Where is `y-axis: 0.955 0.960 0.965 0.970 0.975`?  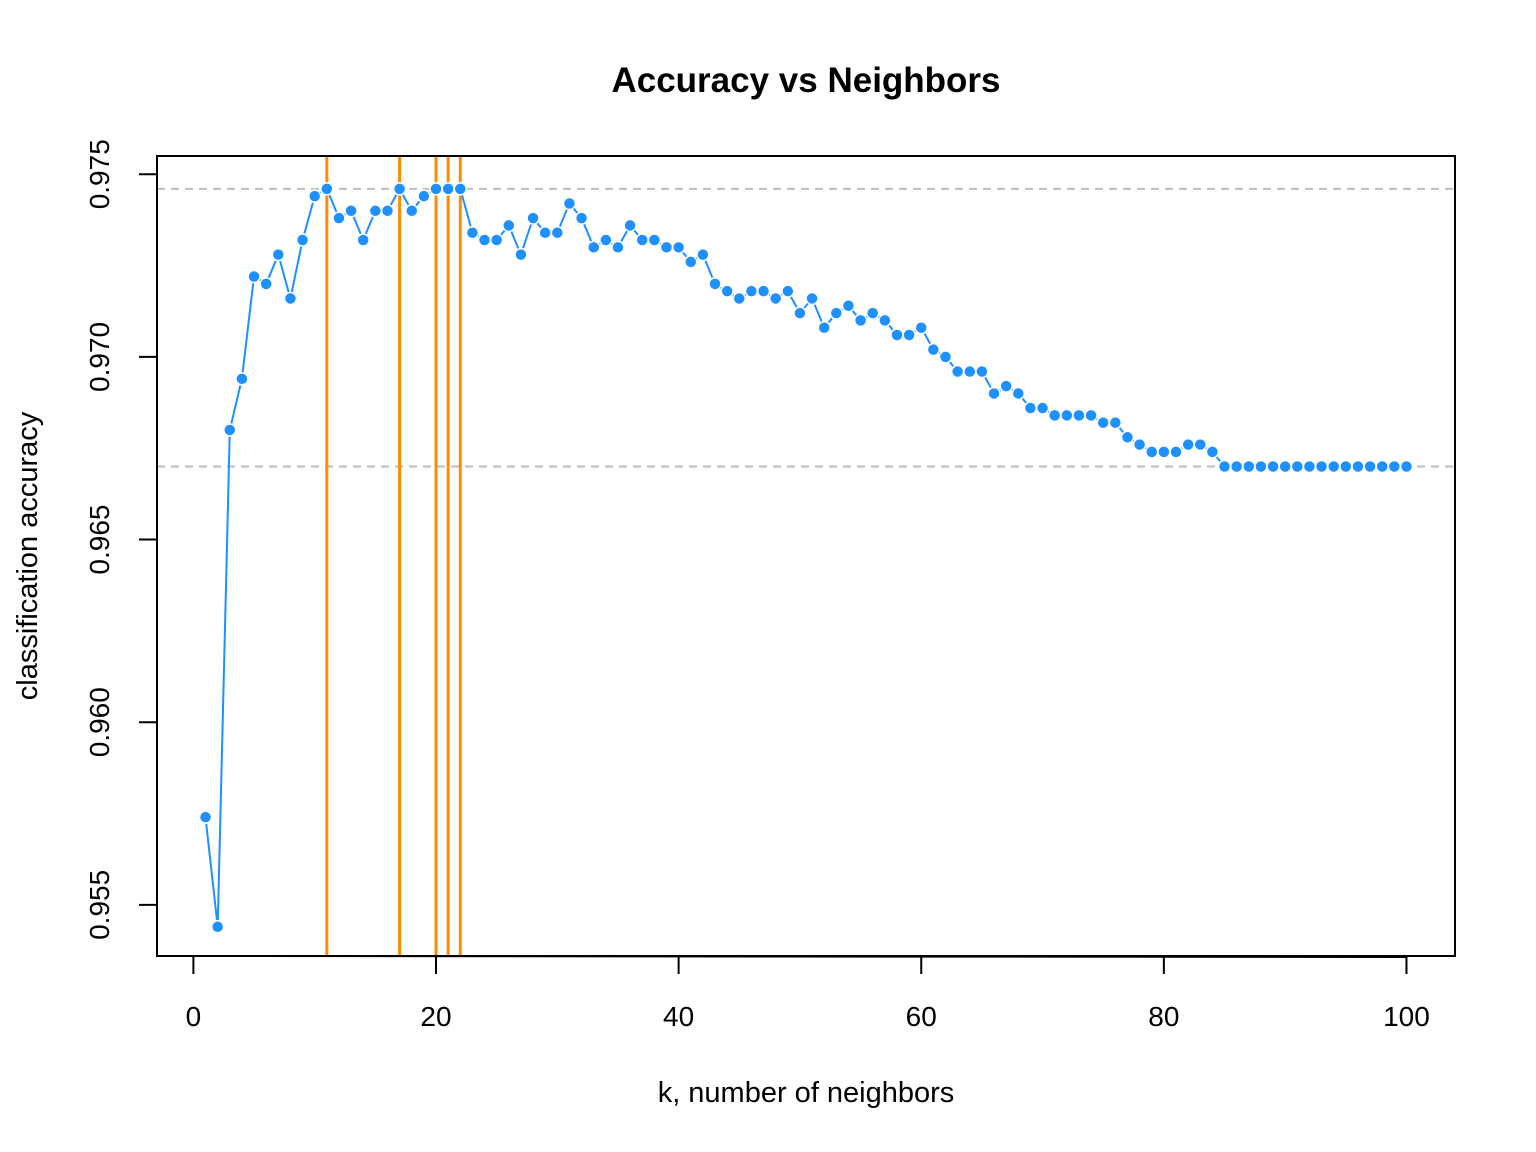
y-axis: 0.955 0.960 0.965 0.970 0.975 is located at coordinates (121, 539).